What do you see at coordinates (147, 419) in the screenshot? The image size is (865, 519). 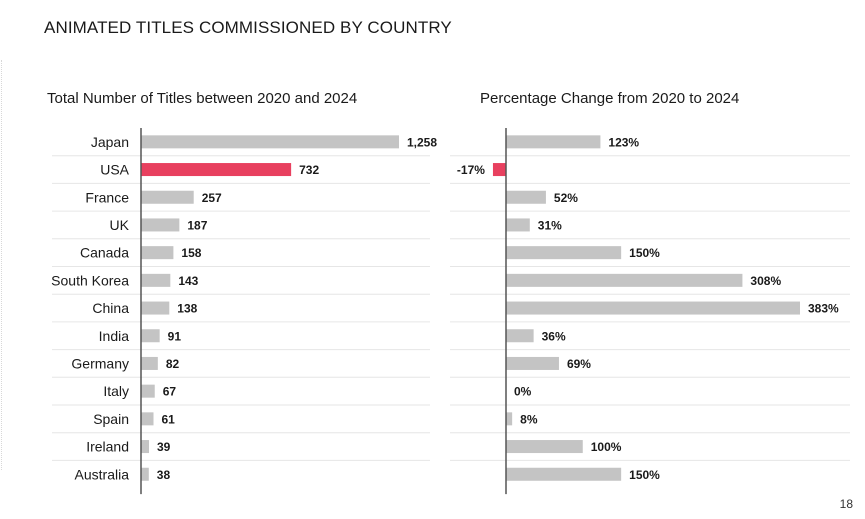 I see `left-bar-spain` at bounding box center [147, 419].